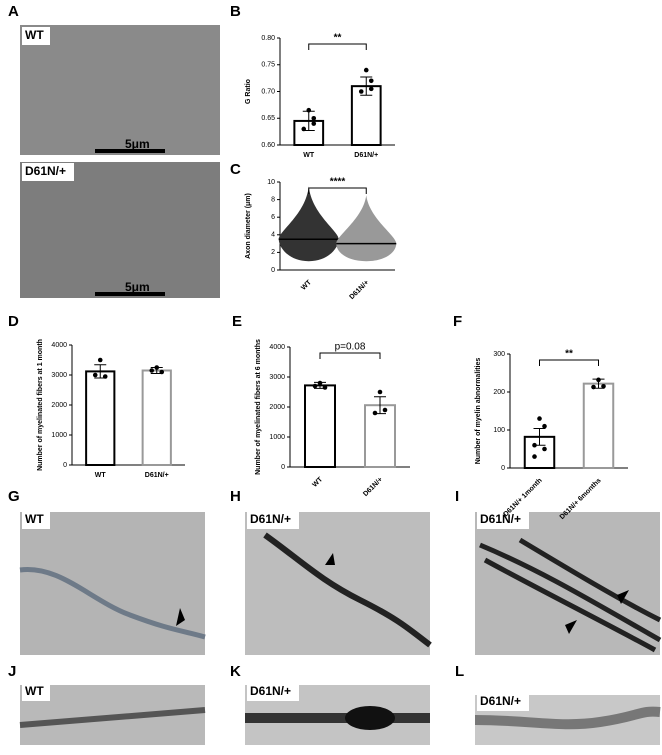 Image resolution: width=662 pixels, height=755 pixels. Describe the element at coordinates (273, 235) in the screenshot. I see `y-tick-label: 4` at that location.